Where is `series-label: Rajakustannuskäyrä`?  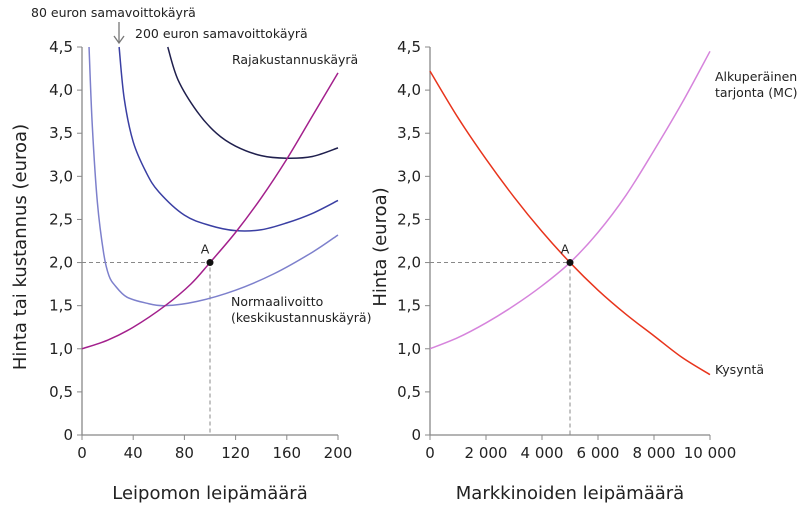
series-label: Rajakustannuskäyrä is located at coordinates (295, 59).